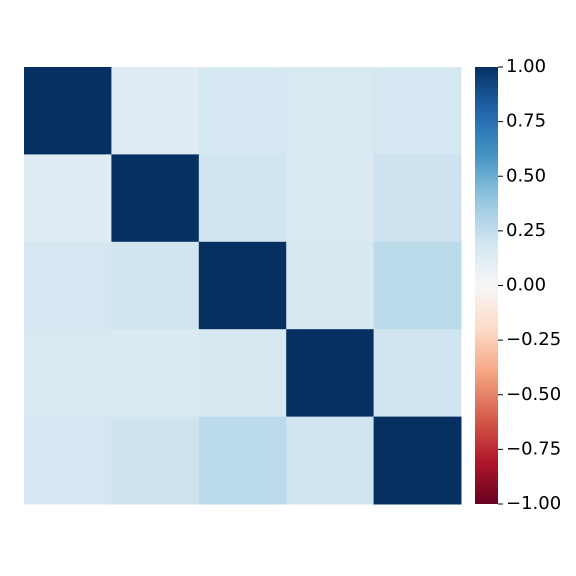 This screenshot has height=576, width=576. What do you see at coordinates (533, 448) in the screenshot?
I see `colorbar-tick-label: −0.75` at bounding box center [533, 448].